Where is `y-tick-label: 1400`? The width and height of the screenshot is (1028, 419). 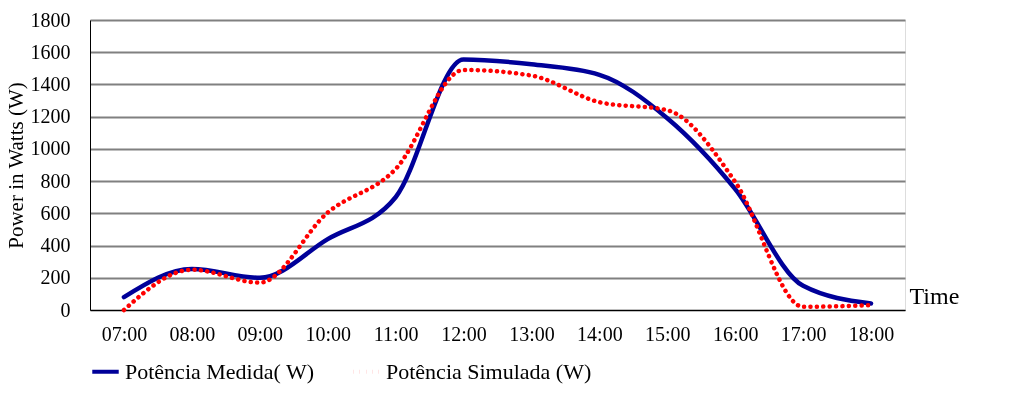
y-tick-label: 1400 is located at coordinates (50, 83).